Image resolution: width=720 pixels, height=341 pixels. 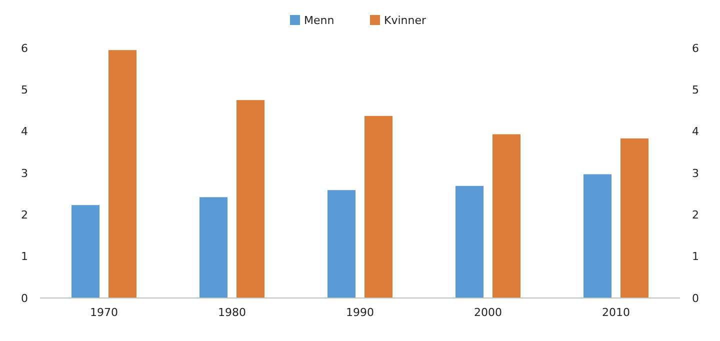 I want to click on y2-tick-label: 6, so click(x=695, y=48).